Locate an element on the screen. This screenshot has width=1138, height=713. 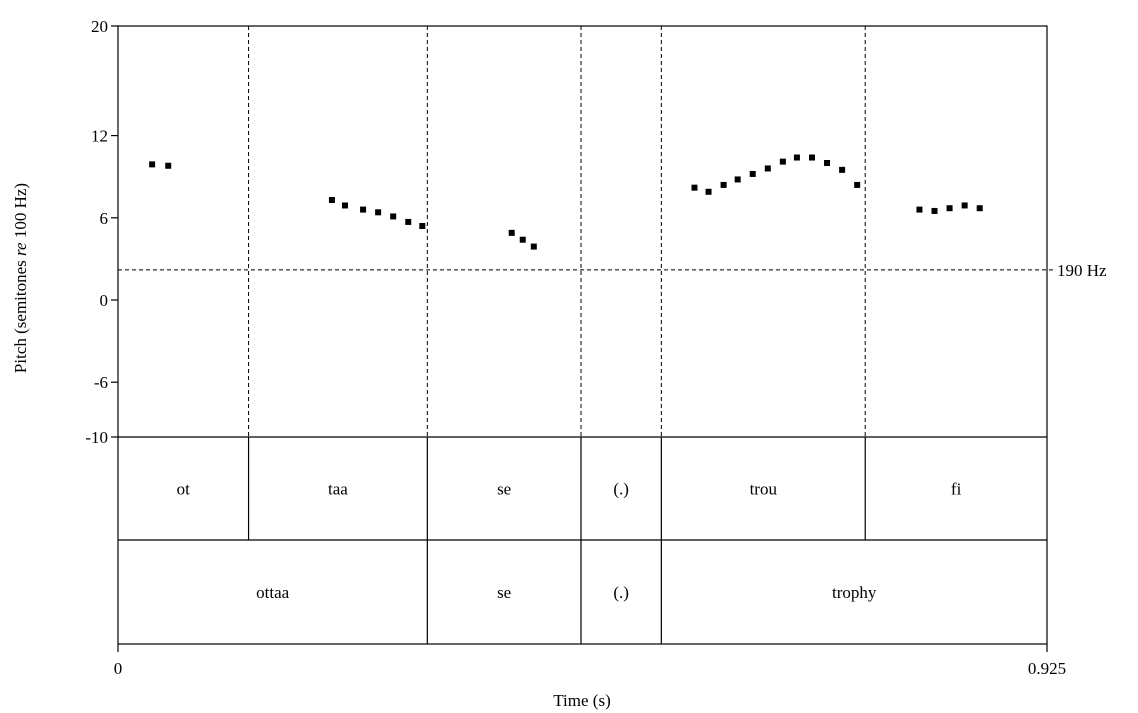
x-tick-label: 0.925 is located at coordinates (1047, 668).